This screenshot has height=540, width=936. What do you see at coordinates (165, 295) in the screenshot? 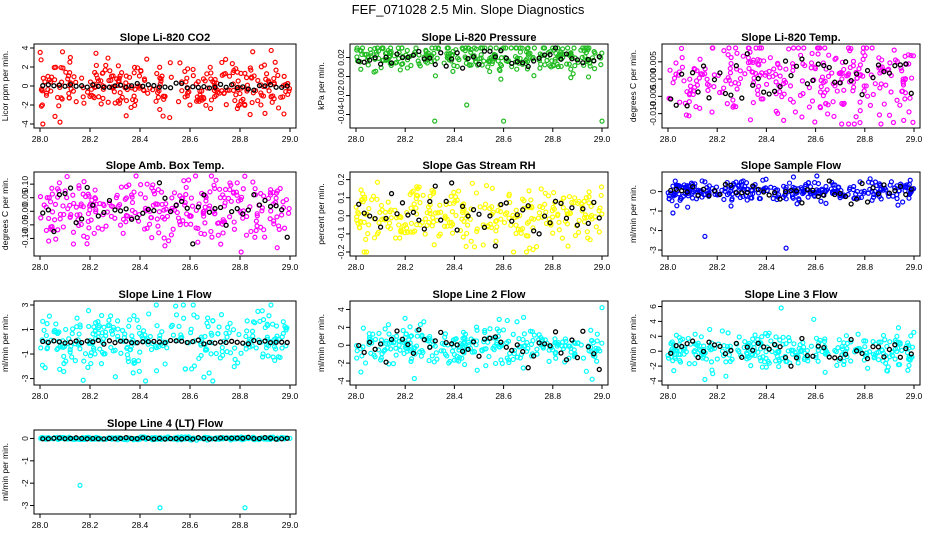
I see `panel-title: Slope Line 1 Flow` at bounding box center [165, 295].